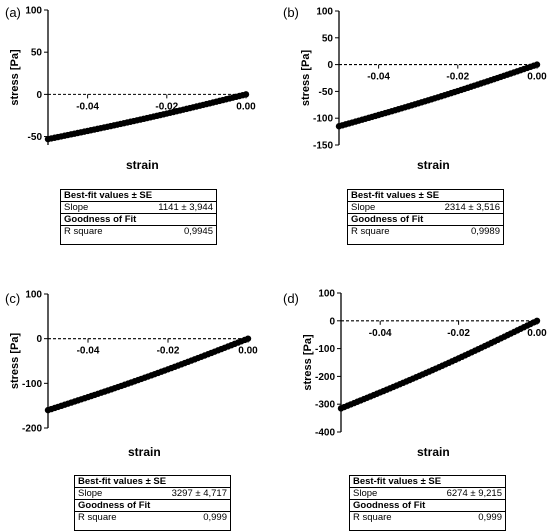 The width and height of the screenshot is (550, 532). What do you see at coordinates (291, 12) in the screenshot?
I see `panel-label: (b)` at bounding box center [291, 12].